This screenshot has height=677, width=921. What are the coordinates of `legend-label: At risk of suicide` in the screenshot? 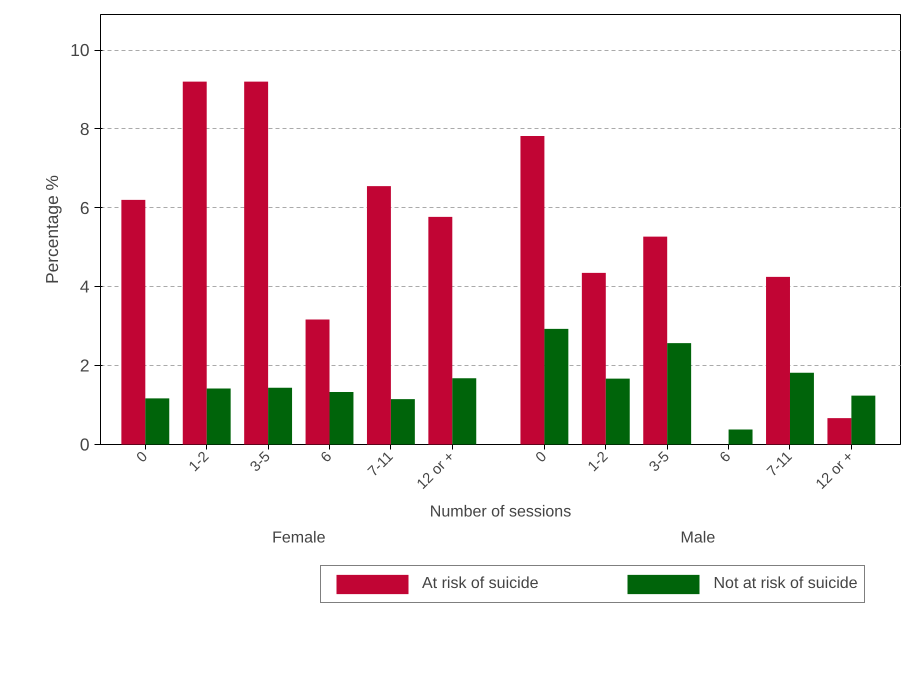 It's located at (480, 584).